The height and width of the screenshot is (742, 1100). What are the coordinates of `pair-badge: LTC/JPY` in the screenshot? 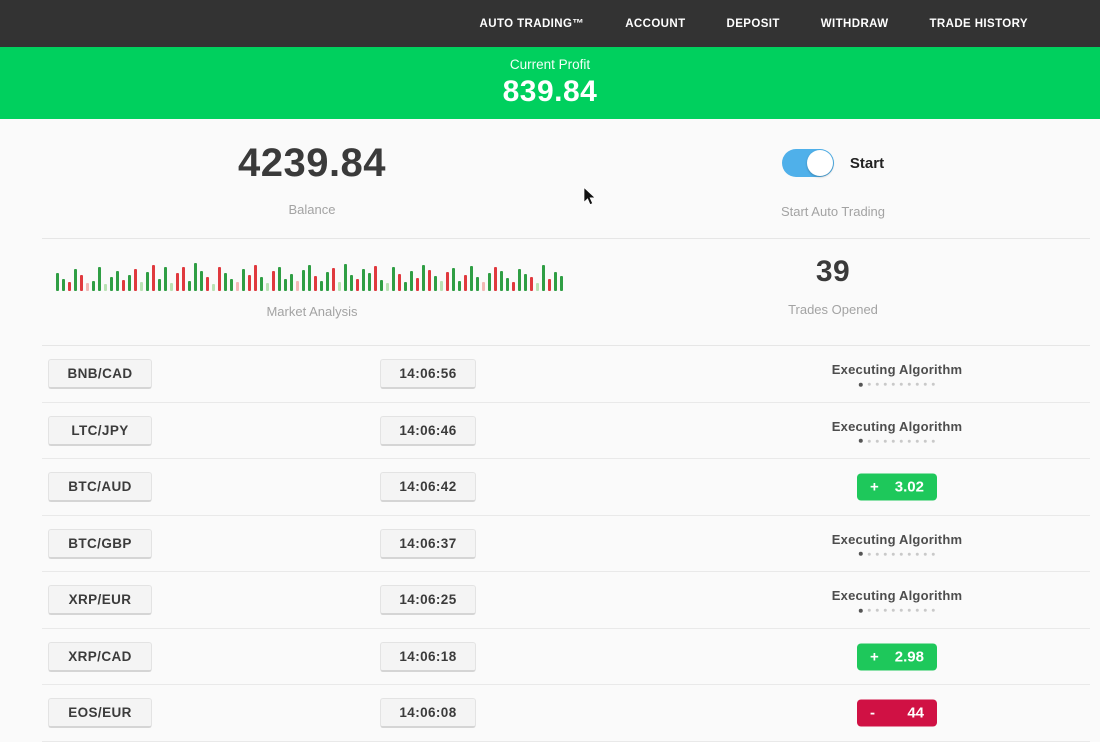 It's located at (100, 430).